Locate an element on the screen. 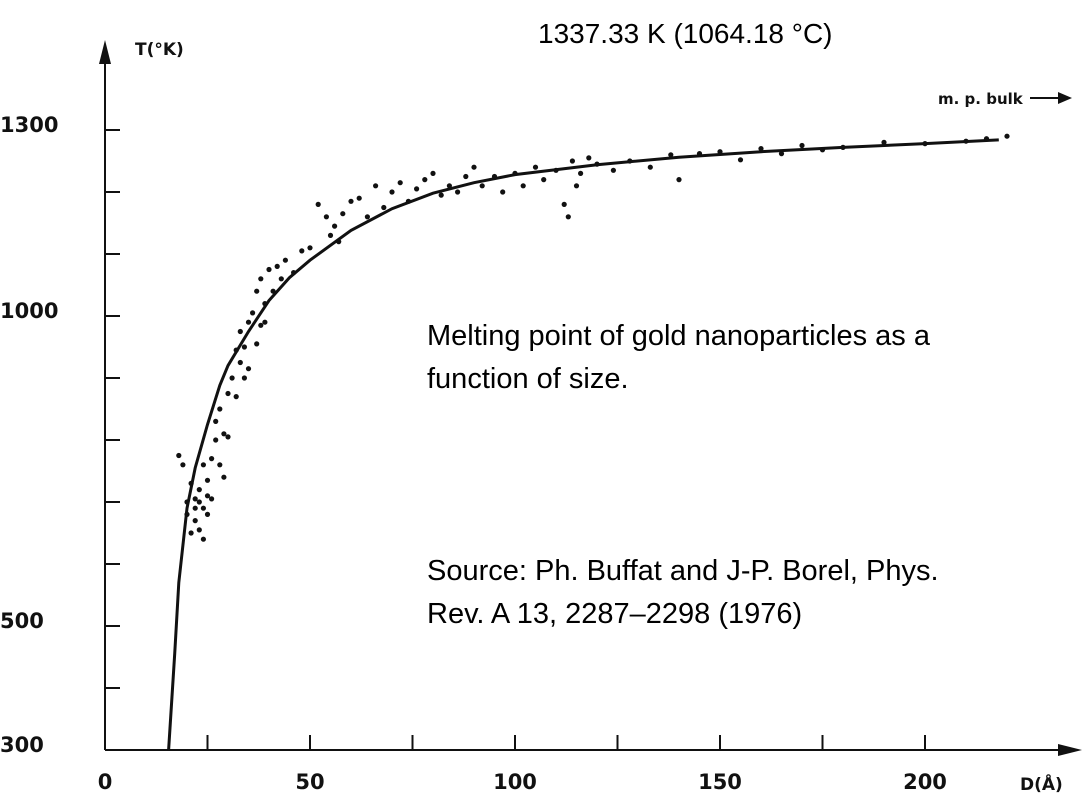 The image size is (1084, 793). mp-bulk-arrow is located at coordinates (1051, 98).